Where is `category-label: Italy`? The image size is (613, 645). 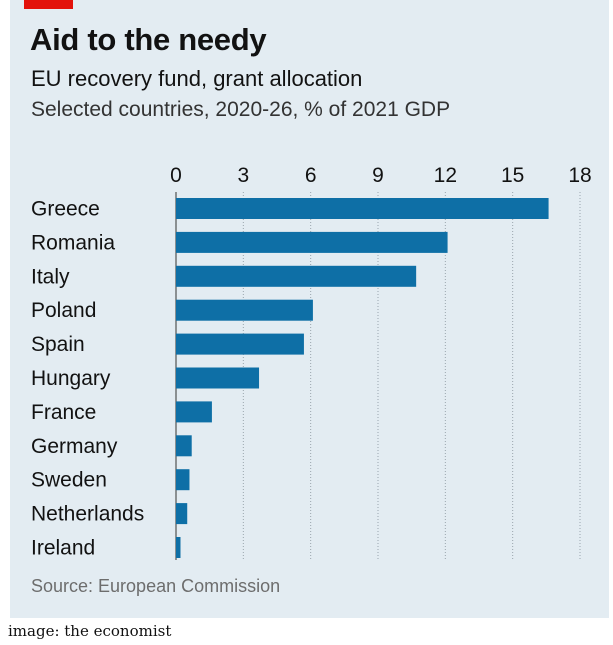 category-label: Italy is located at coordinates (50, 276).